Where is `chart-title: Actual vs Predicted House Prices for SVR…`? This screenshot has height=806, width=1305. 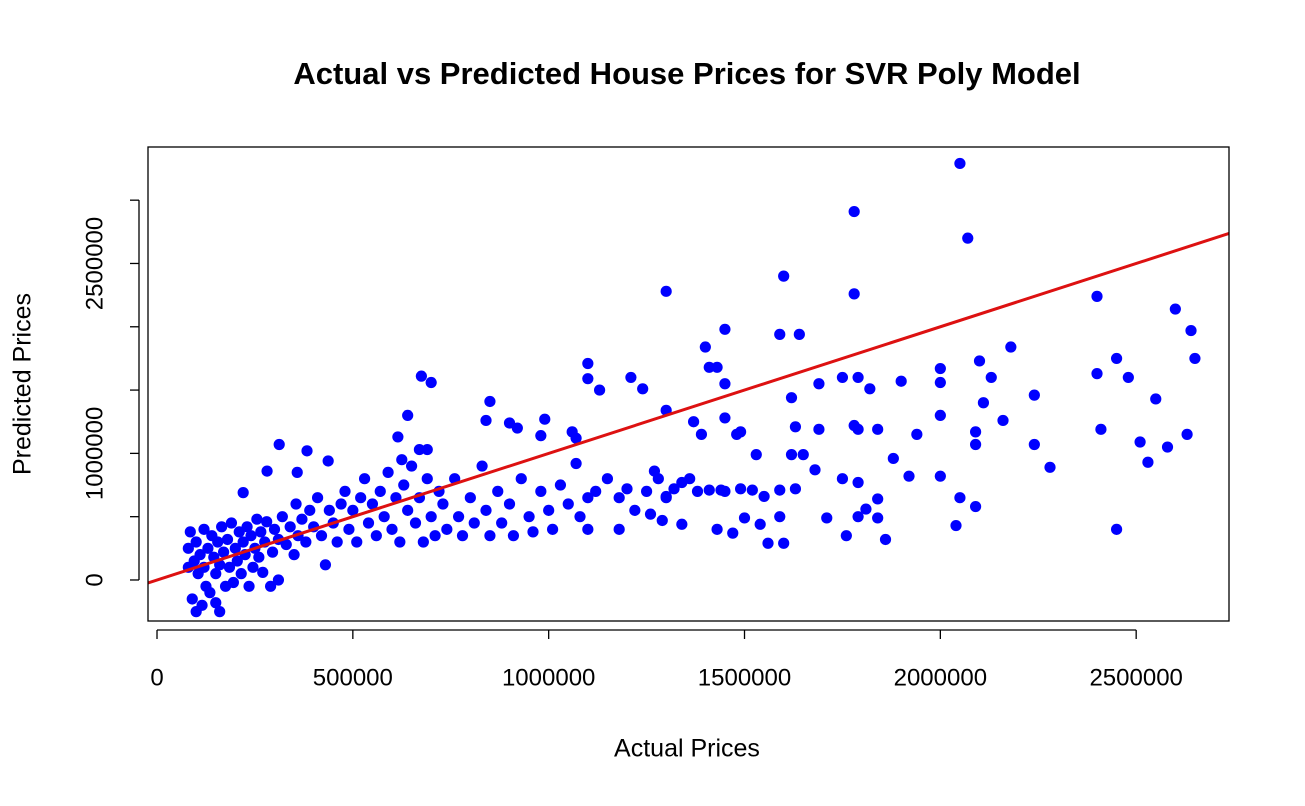 chart-title: Actual vs Predicted House Prices for SVR… is located at coordinates (686, 73).